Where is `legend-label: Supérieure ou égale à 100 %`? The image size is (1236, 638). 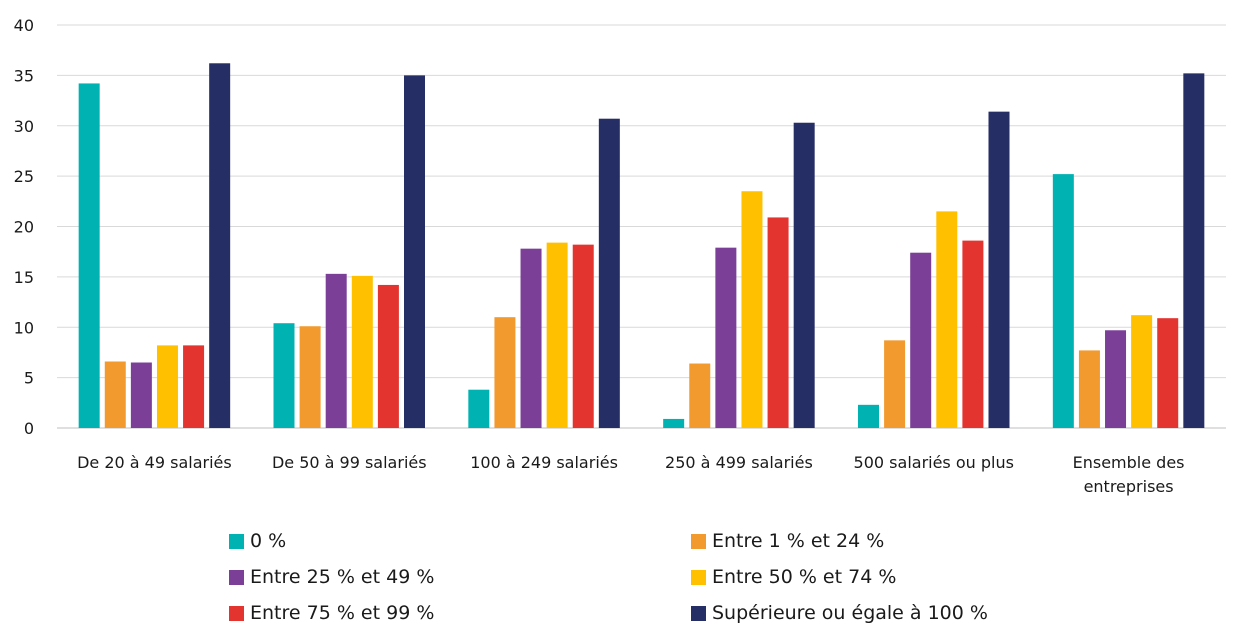 legend-label: Supérieure ou égale à 100 % is located at coordinates (850, 613).